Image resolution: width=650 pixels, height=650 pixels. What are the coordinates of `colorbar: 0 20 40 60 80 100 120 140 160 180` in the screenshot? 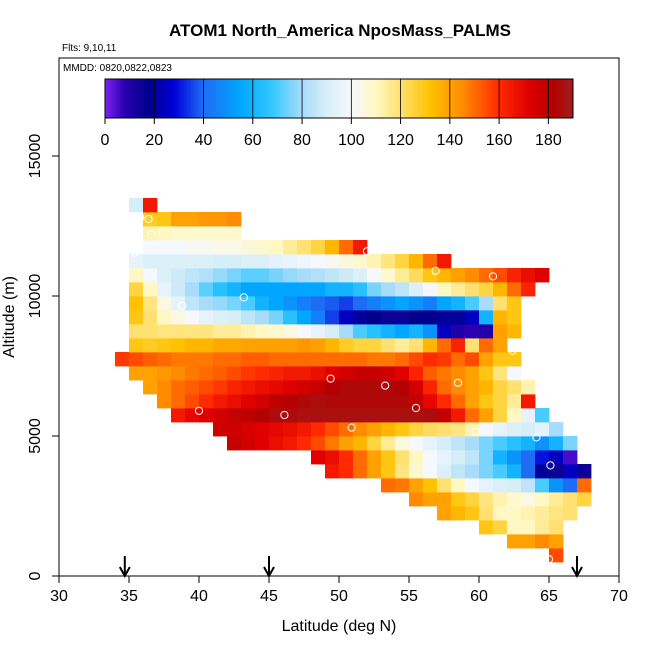 It's located at (337, 113).